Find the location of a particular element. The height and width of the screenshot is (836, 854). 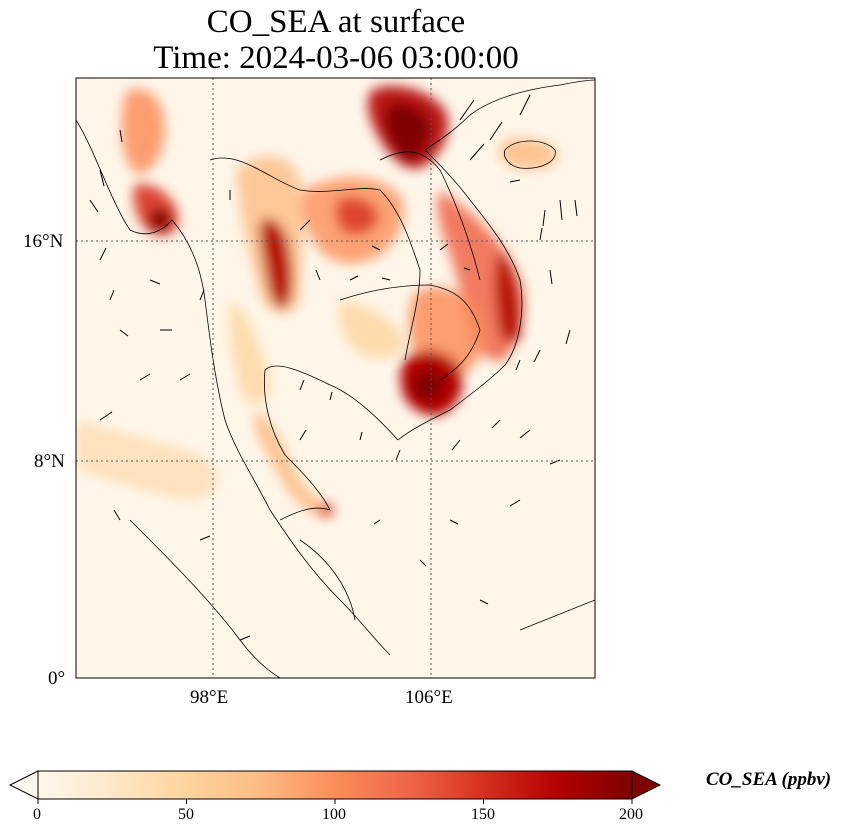

lat-tick-16n: 16°N is located at coordinates (43, 241).